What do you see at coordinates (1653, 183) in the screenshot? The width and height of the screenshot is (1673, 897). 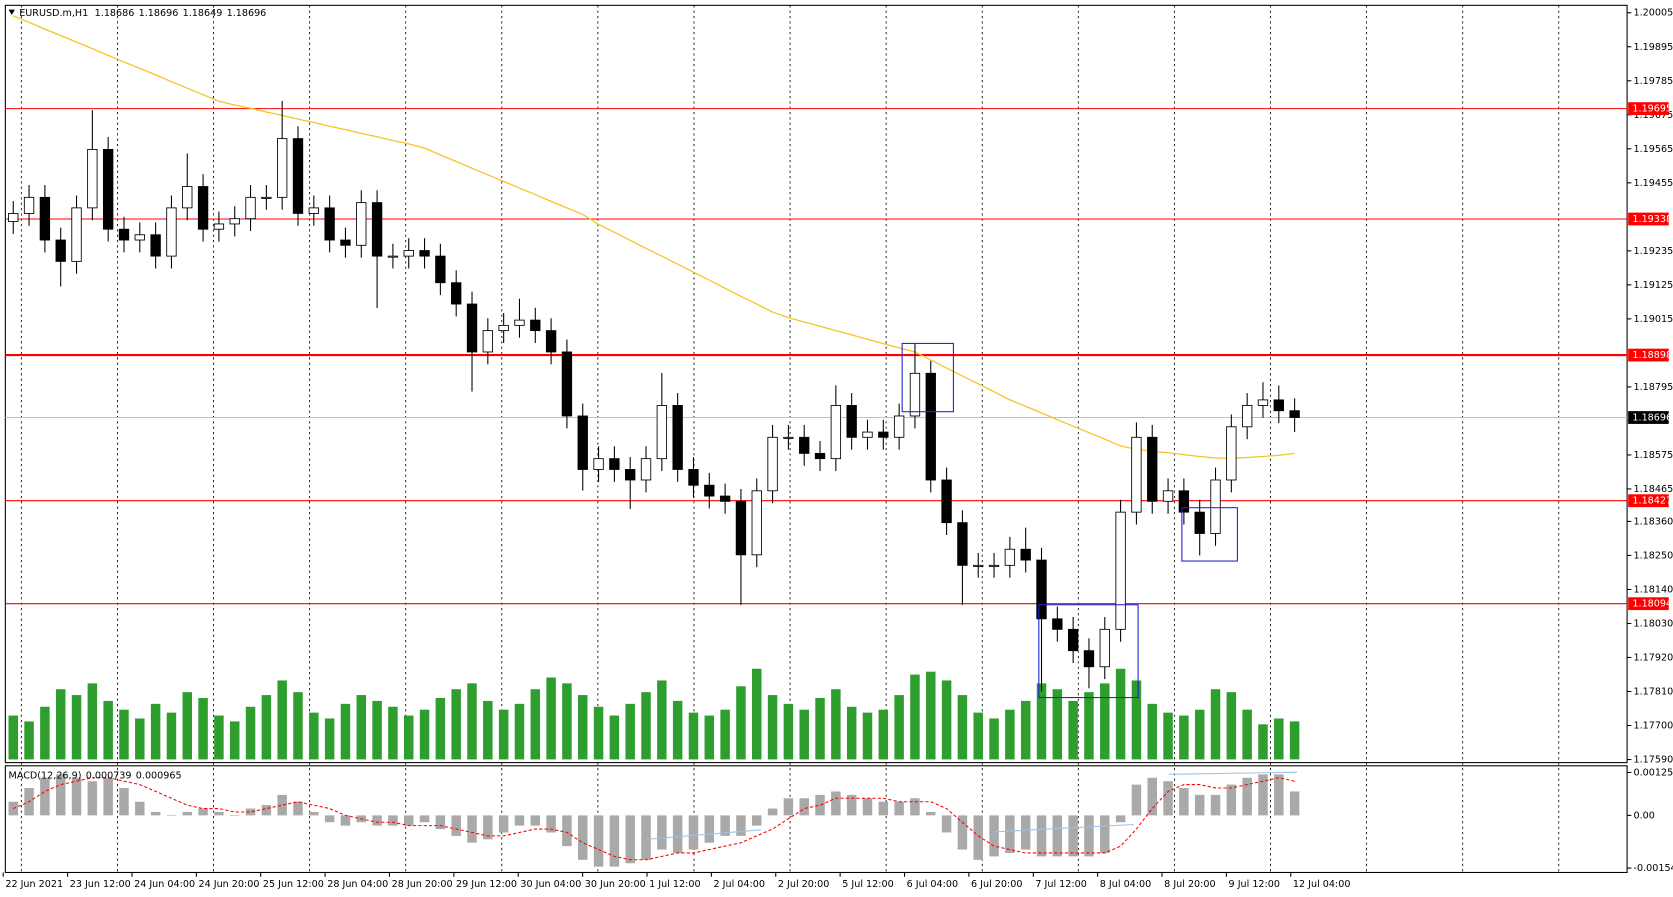 I see `y-tick-label: 1.19455` at bounding box center [1653, 183].